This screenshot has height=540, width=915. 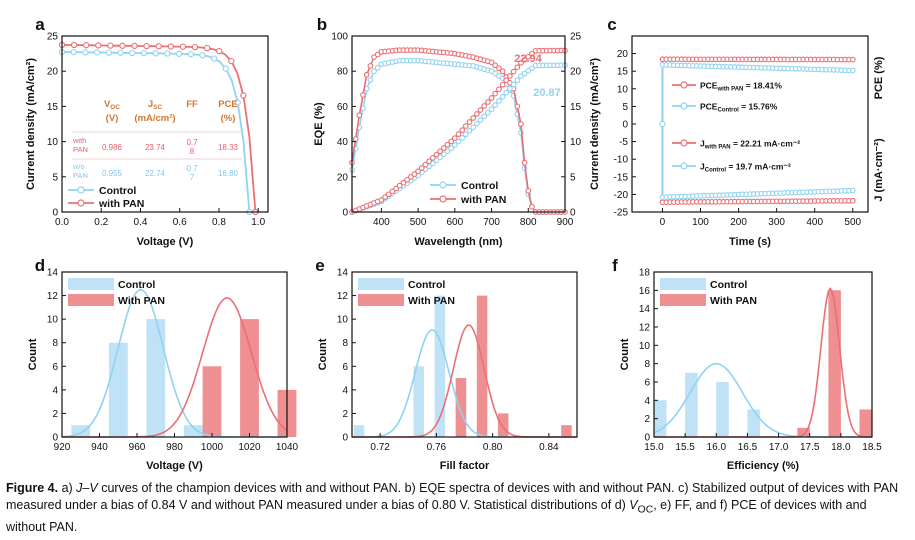 What do you see at coordinates (528, 222) in the screenshot?
I see `panel-b-xtick-label: 800` at bounding box center [528, 222].